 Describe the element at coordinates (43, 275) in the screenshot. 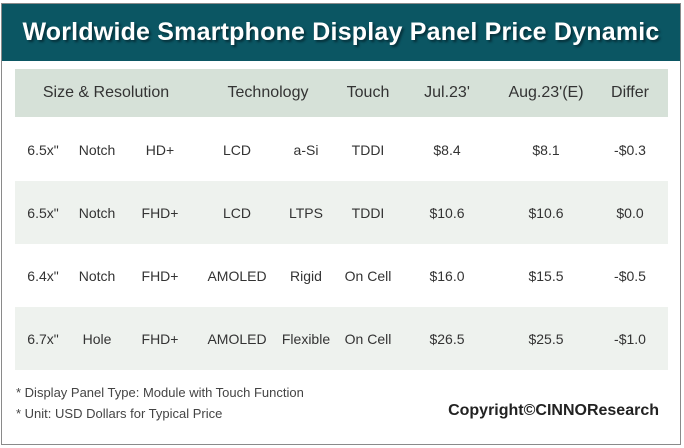

I see `cell-size: 6.4x"` at that location.